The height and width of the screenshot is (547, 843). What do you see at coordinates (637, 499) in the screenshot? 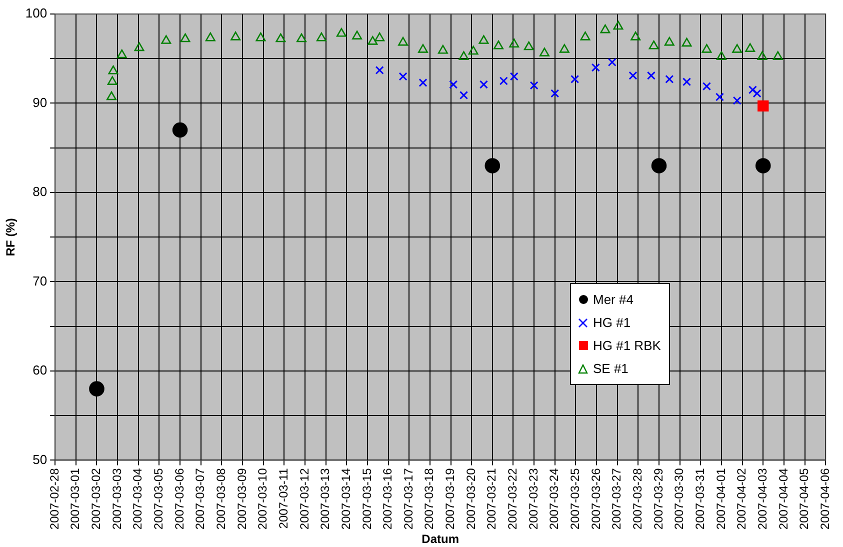
I see `x-tick-label: 2007-03-28` at bounding box center [637, 499].